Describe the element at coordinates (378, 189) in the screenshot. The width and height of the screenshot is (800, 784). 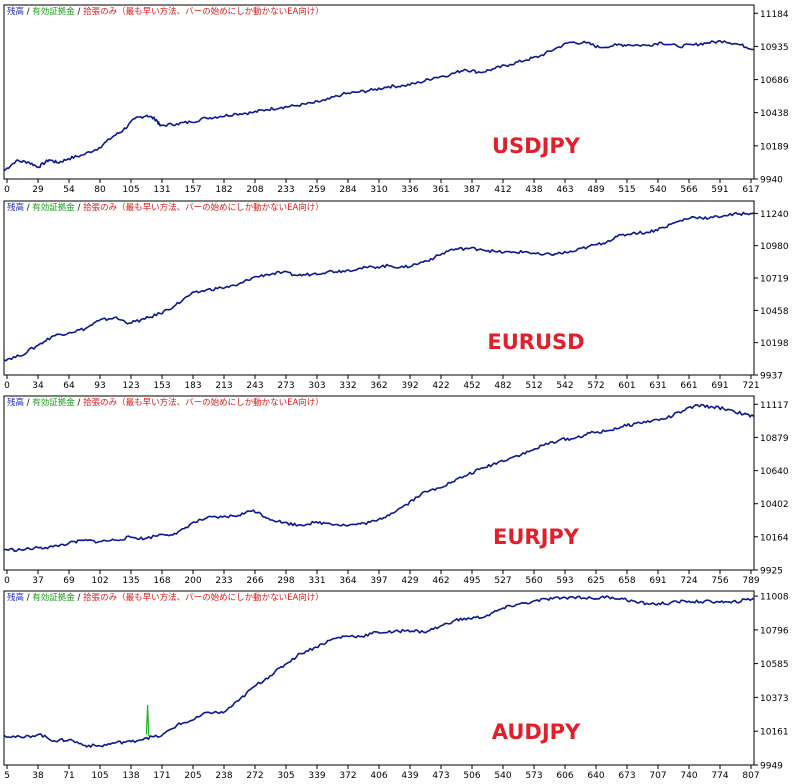
I see `x-tick-label: 310` at that location.